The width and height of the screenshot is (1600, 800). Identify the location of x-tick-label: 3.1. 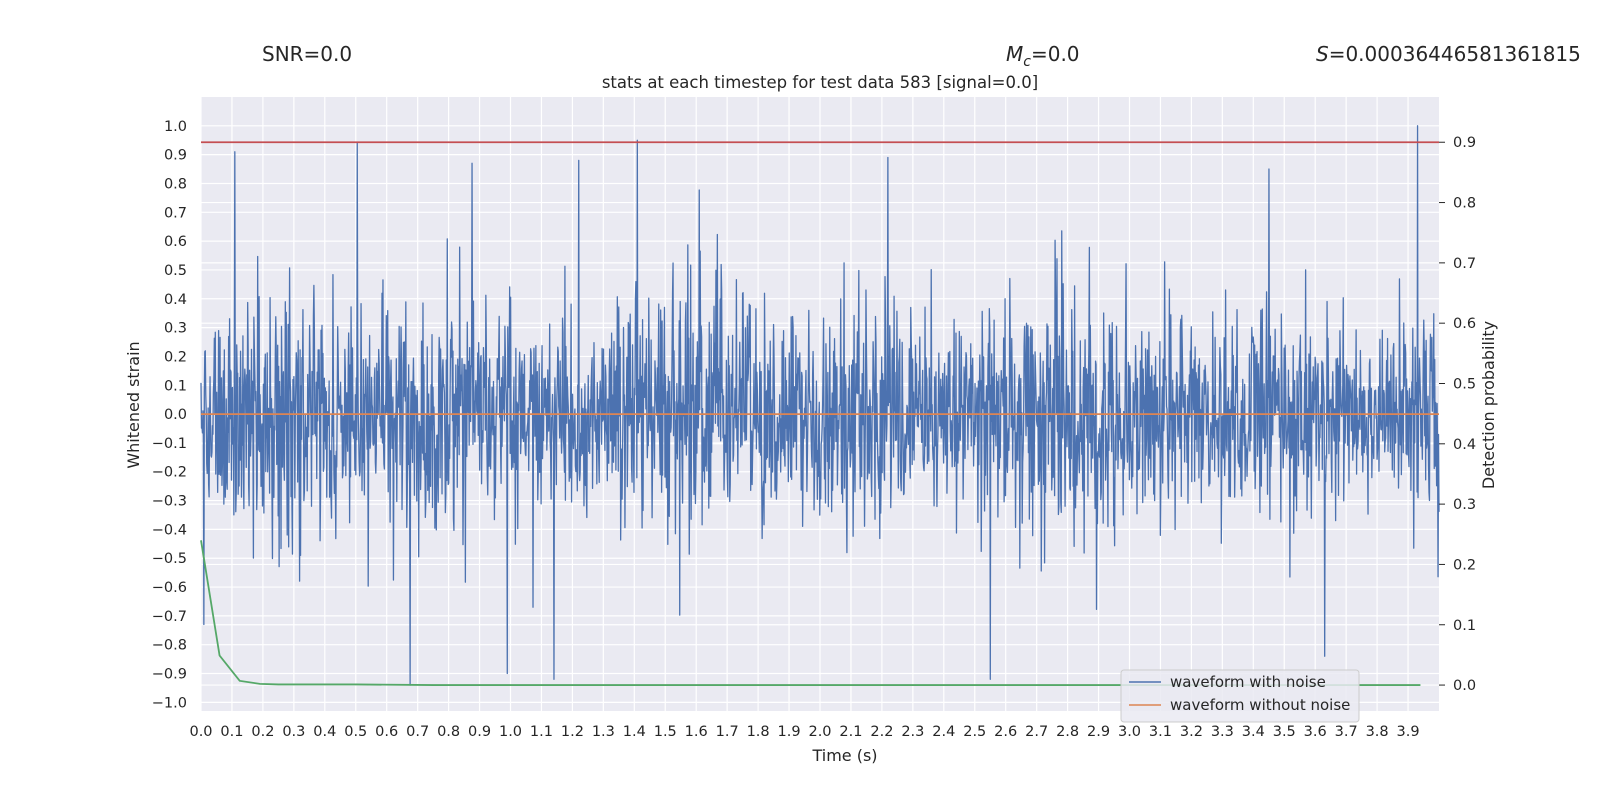
(1160, 732).